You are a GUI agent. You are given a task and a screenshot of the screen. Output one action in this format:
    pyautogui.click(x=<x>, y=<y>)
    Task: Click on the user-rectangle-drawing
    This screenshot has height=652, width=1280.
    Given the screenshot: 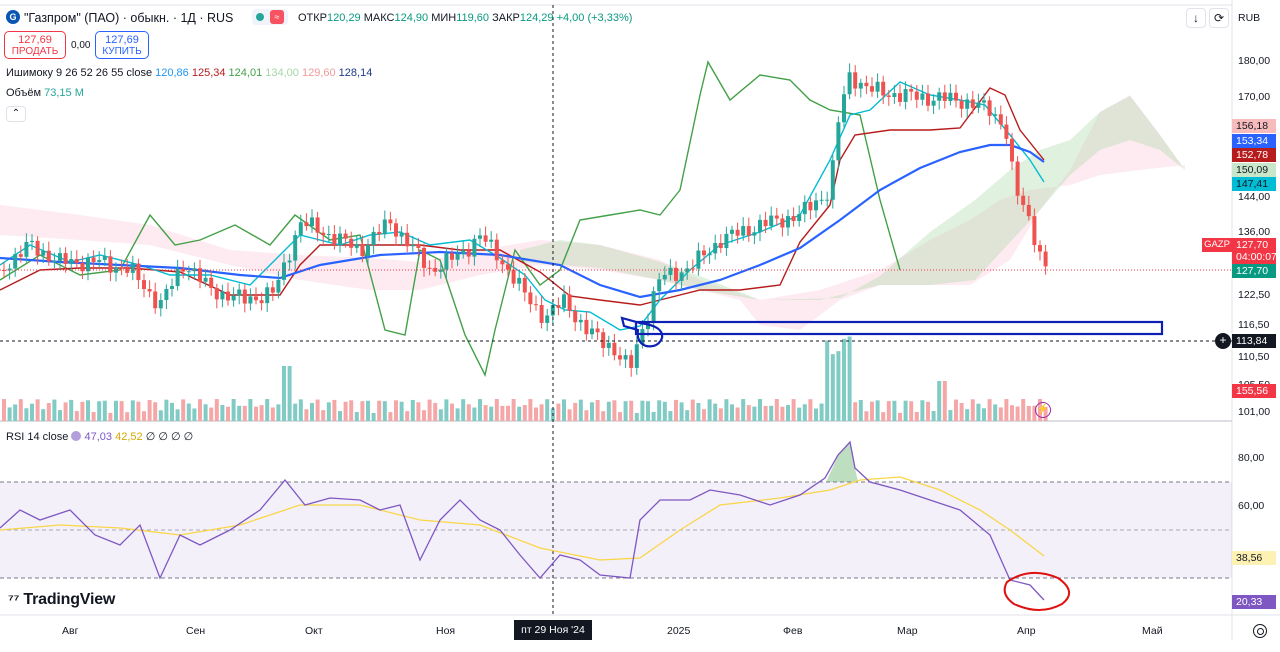 What is the action you would take?
    pyautogui.click(x=899, y=328)
    